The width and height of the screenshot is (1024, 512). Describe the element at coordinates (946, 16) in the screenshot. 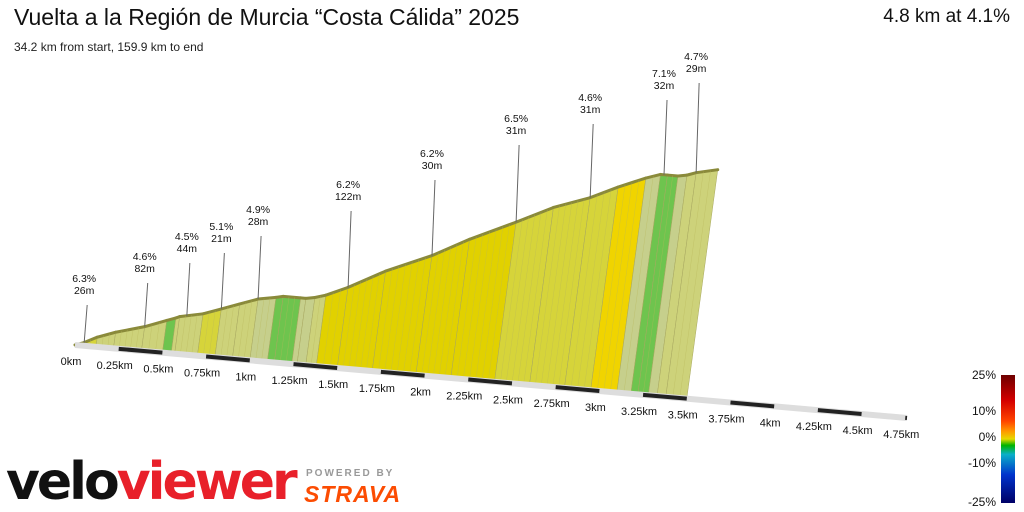

I see `climb-summary: 4.8 km at 4.1%` at that location.